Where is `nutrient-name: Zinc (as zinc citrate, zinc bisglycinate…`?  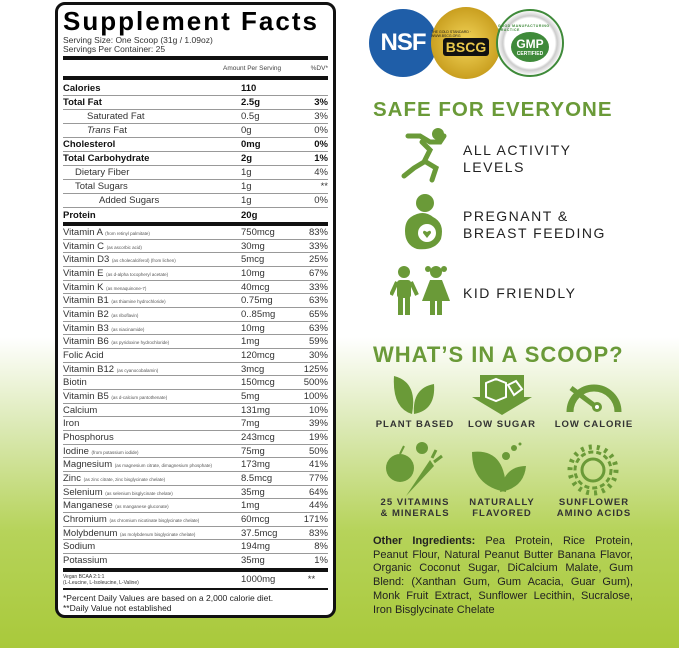
nutrient-name: Zinc (as zinc citrate, zinc bisglycinate… is located at coordinates (152, 478).